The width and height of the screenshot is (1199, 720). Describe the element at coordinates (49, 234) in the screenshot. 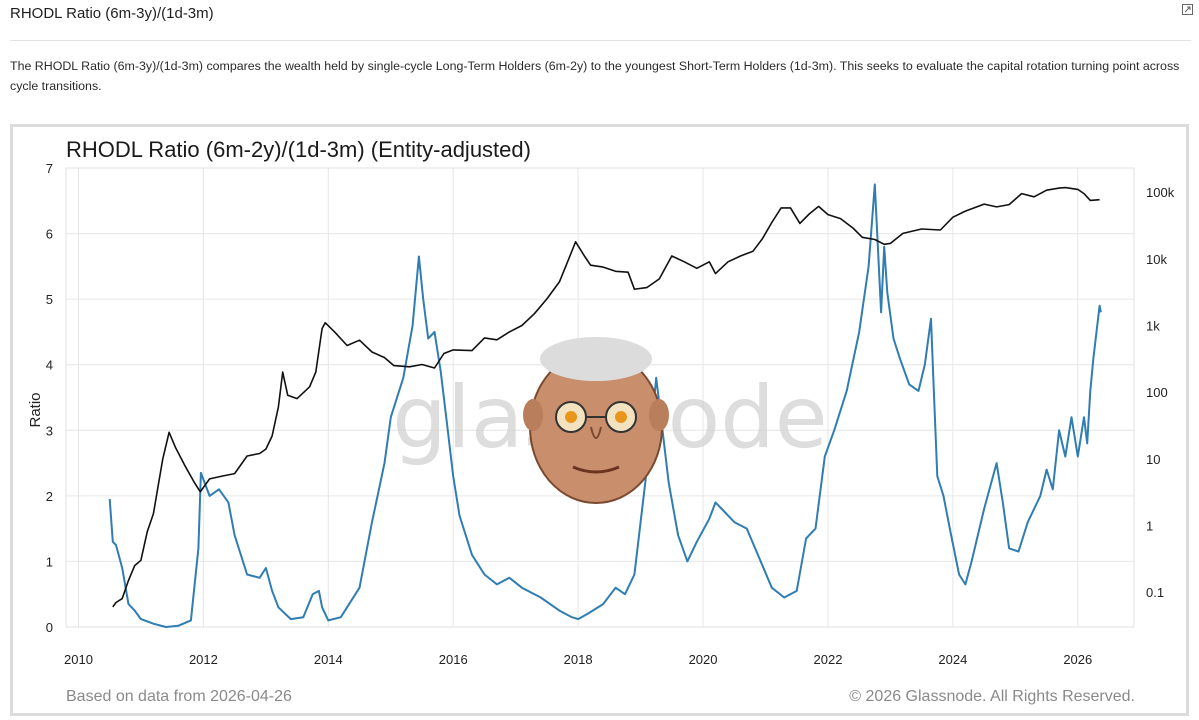

I see `y-tick-label: 6` at that location.